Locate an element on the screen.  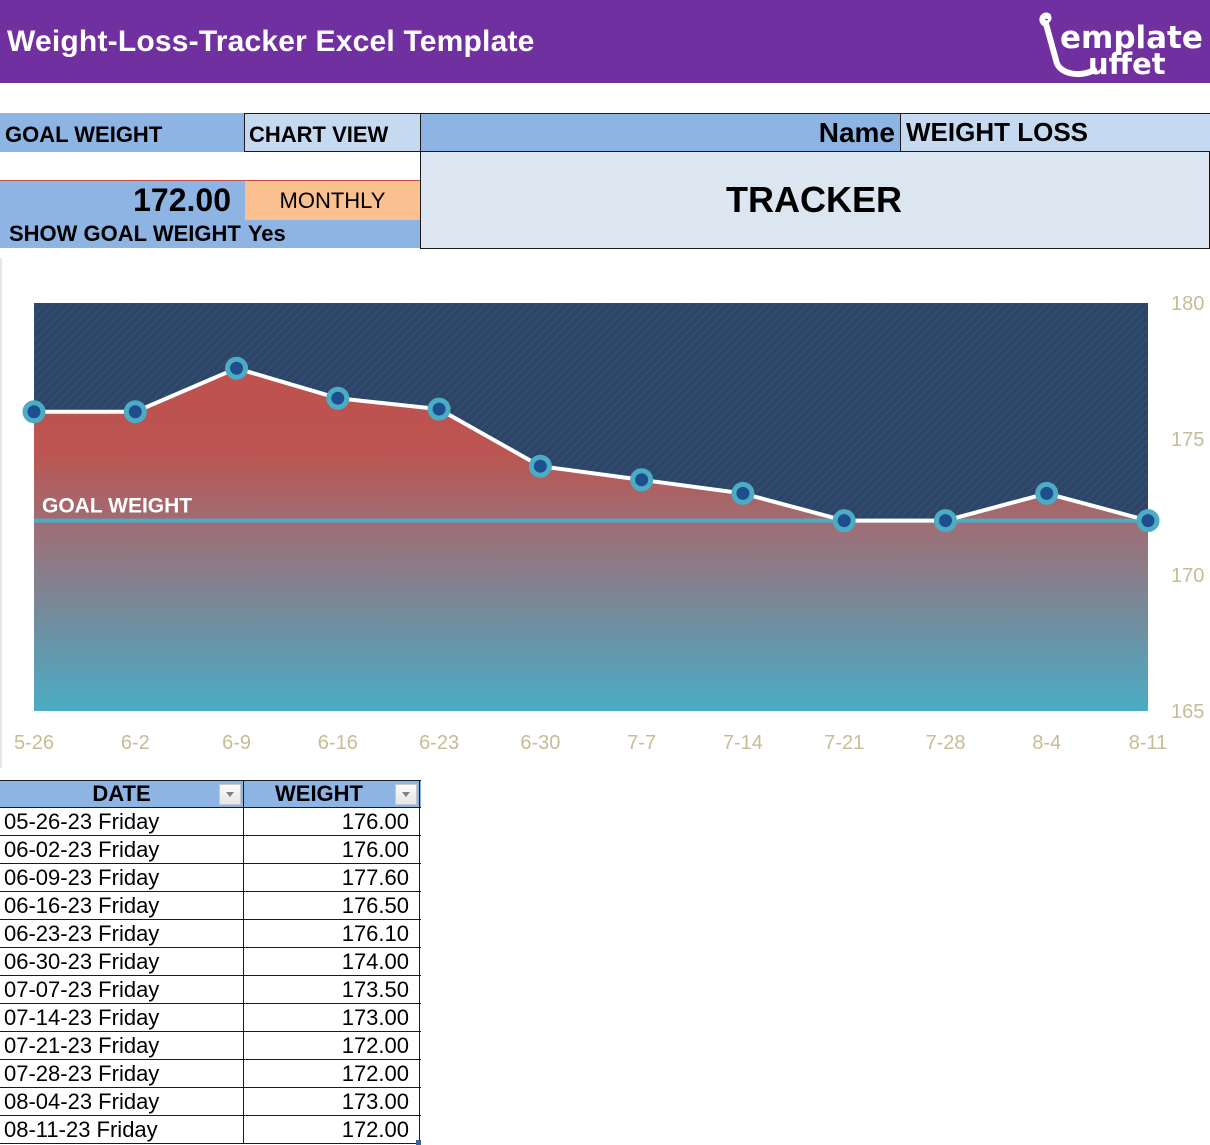
x-tick-label: 6-9 is located at coordinates (236, 743).